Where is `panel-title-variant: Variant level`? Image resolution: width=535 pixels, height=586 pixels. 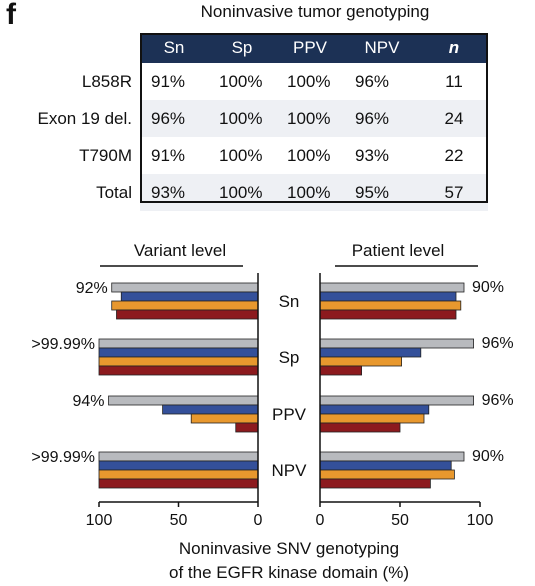
panel-title-variant: Variant level is located at coordinates (180, 250).